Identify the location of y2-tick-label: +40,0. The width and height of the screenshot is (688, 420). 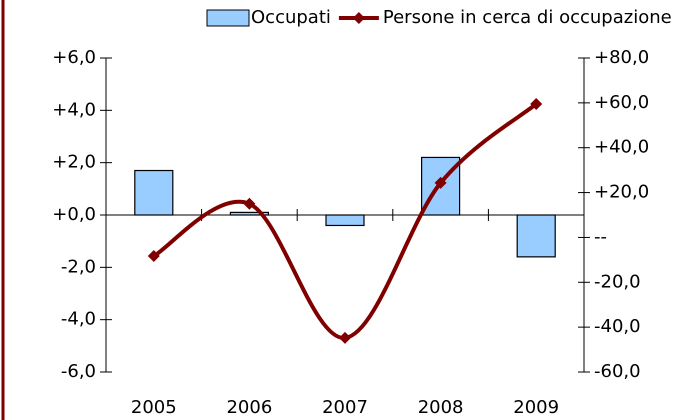
(621, 147).